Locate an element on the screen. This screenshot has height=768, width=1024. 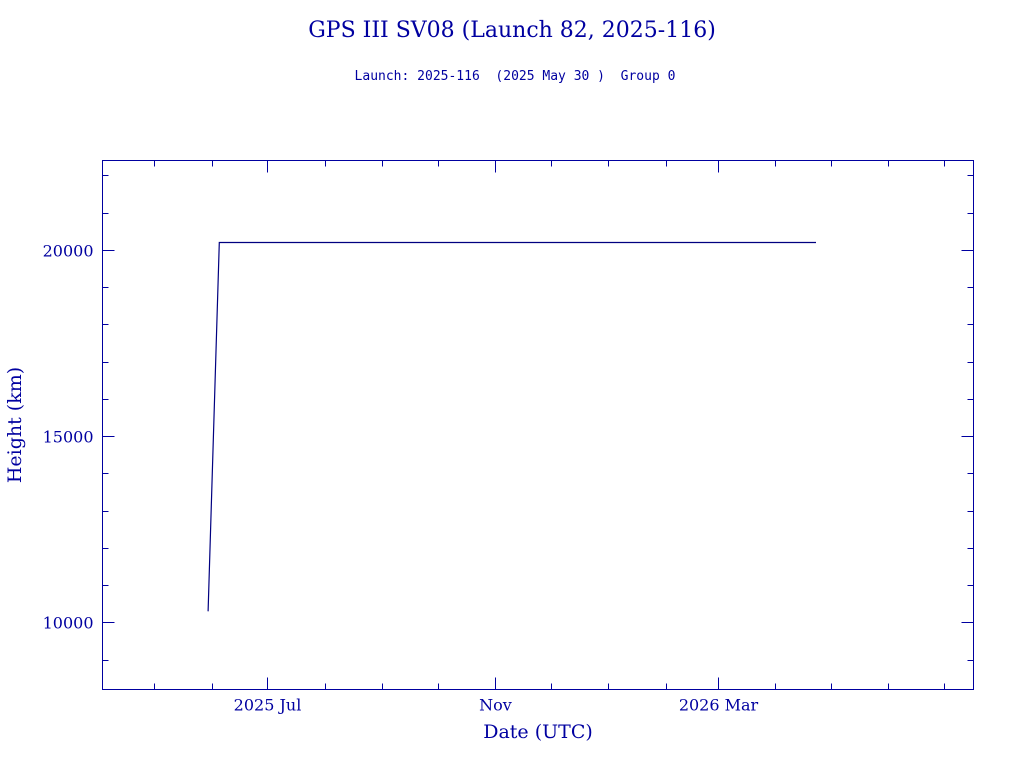
y-tick-label: 10000 is located at coordinates (68, 623).